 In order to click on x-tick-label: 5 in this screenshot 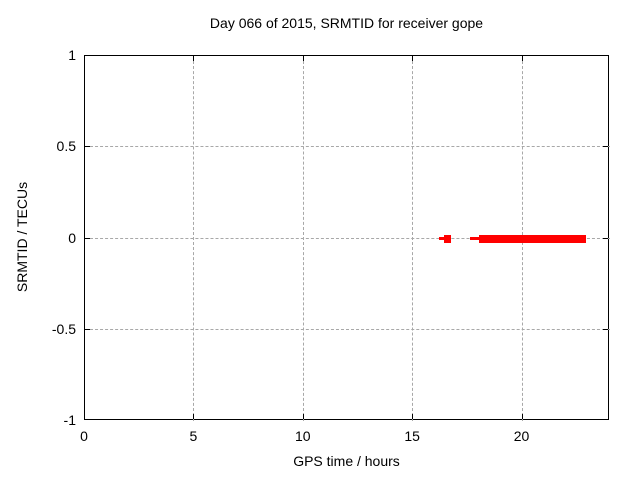, I will do `click(193, 436)`.